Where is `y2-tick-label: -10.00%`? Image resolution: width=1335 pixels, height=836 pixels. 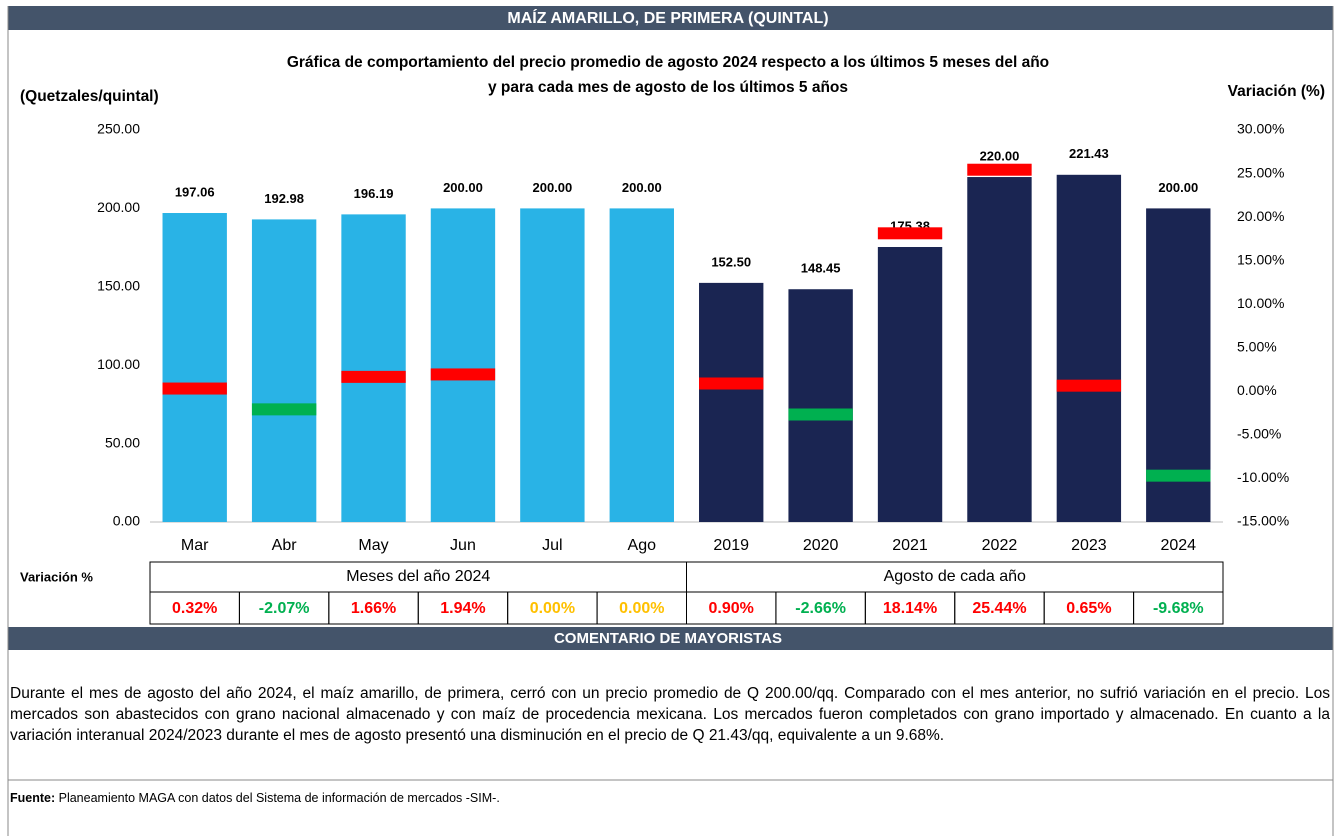 y2-tick-label: -10.00% is located at coordinates (1263, 477).